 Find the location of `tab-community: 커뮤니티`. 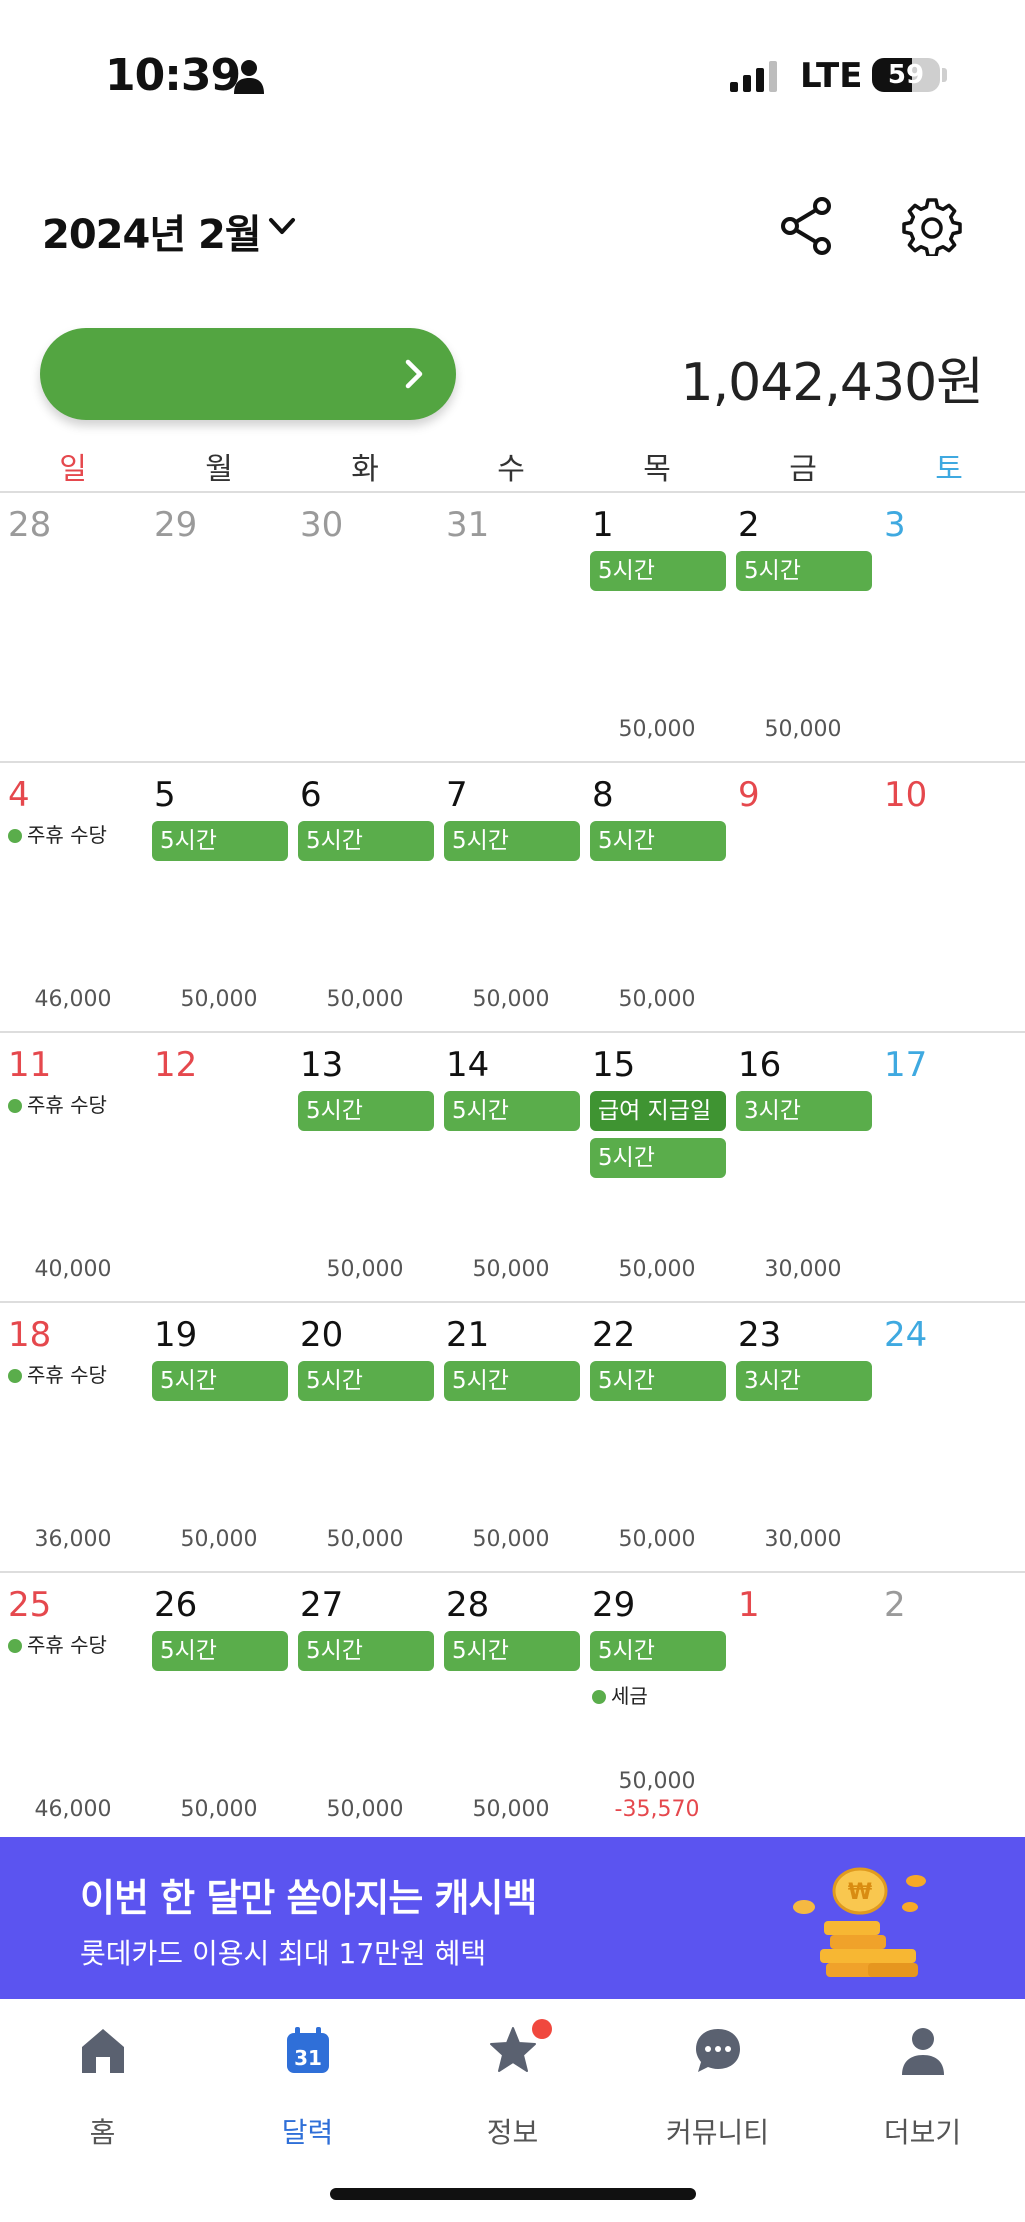

tab-community: 커뮤니티 is located at coordinates (717, 2087).